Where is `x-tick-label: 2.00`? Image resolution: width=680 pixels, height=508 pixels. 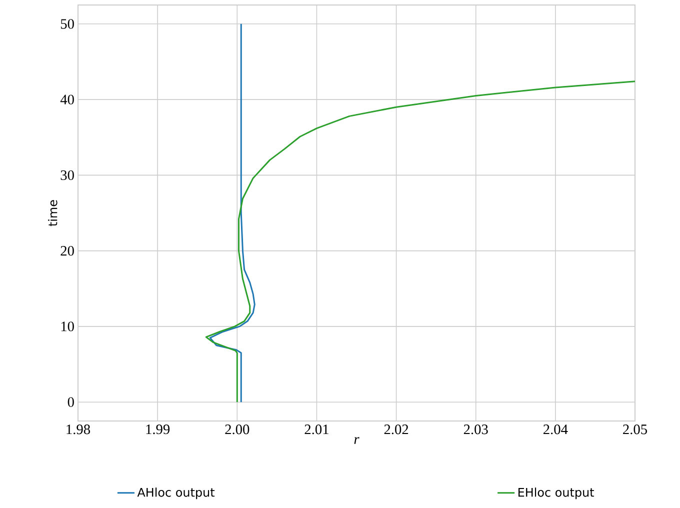 x-tick-label: 2.00 is located at coordinates (237, 429).